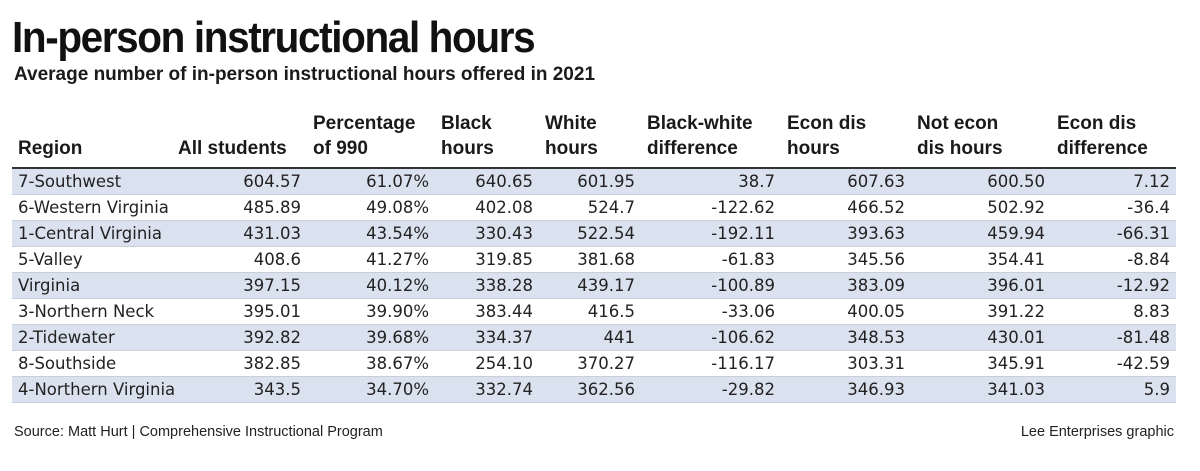 Image resolution: width=1200 pixels, height=471 pixels. I want to click on cell-white-hours: 522.54, so click(590, 233).